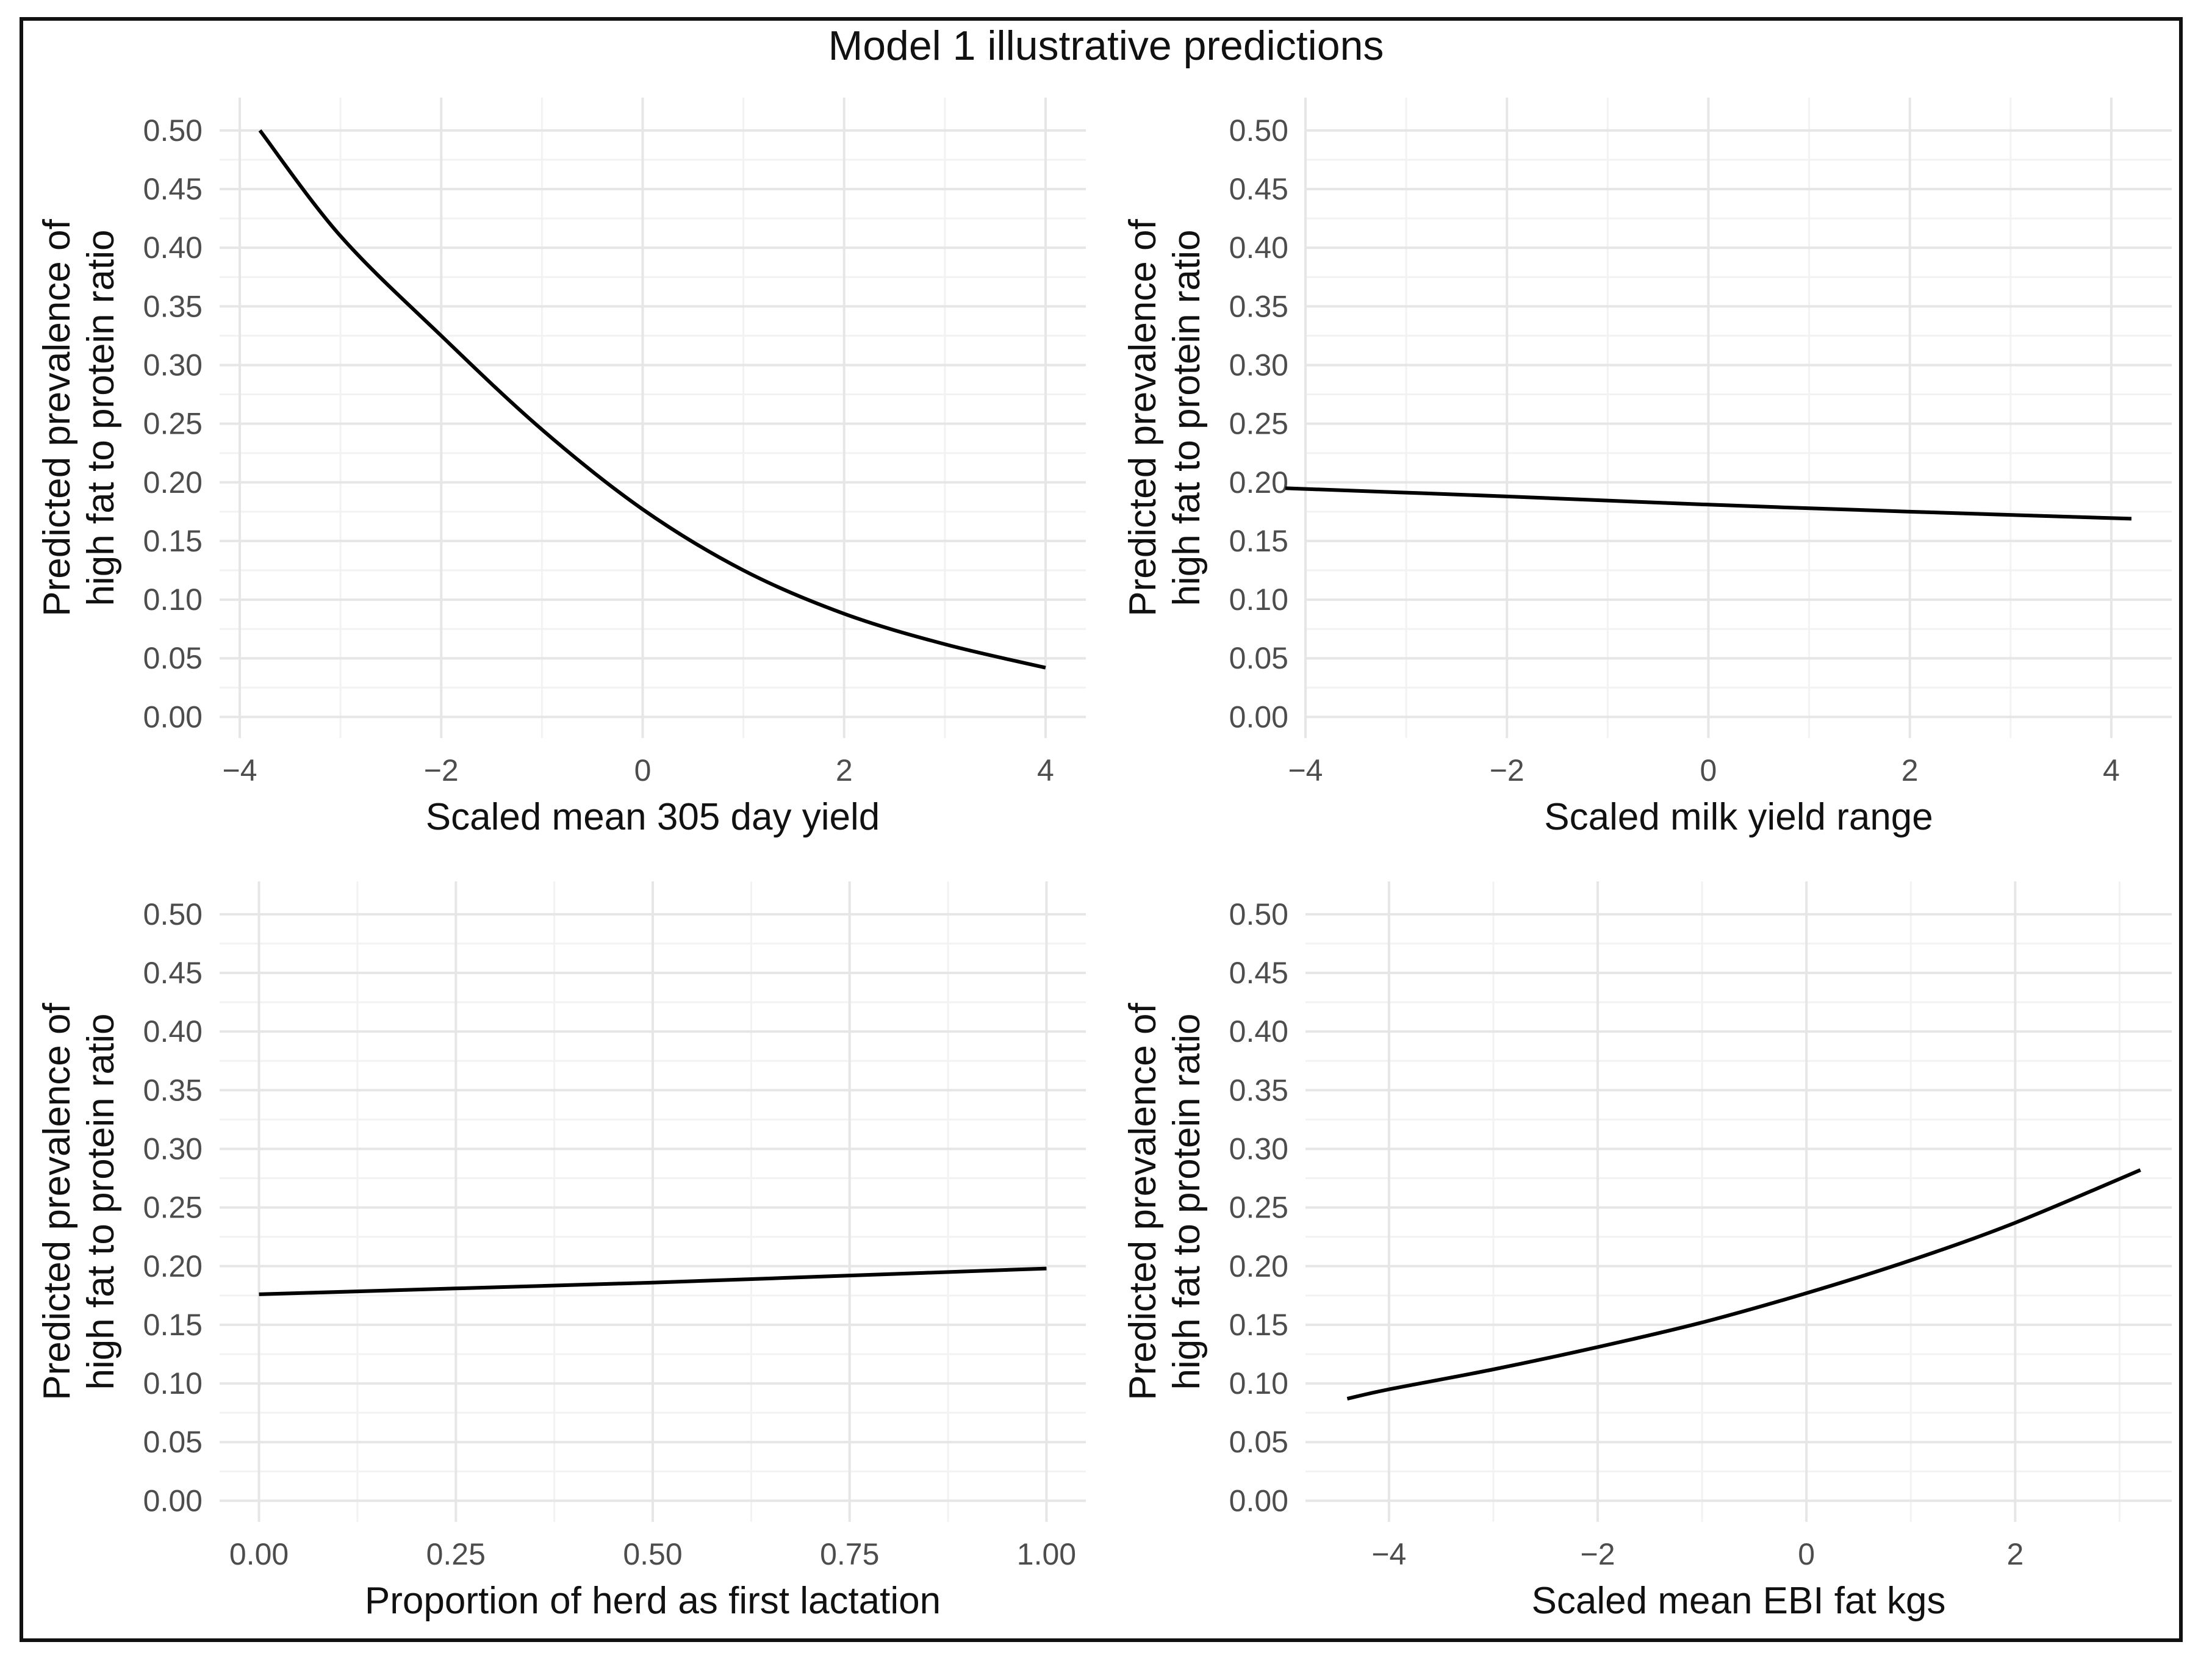  I want to click on figure-title: Model 1 illustrative predictions, so click(1106, 46).